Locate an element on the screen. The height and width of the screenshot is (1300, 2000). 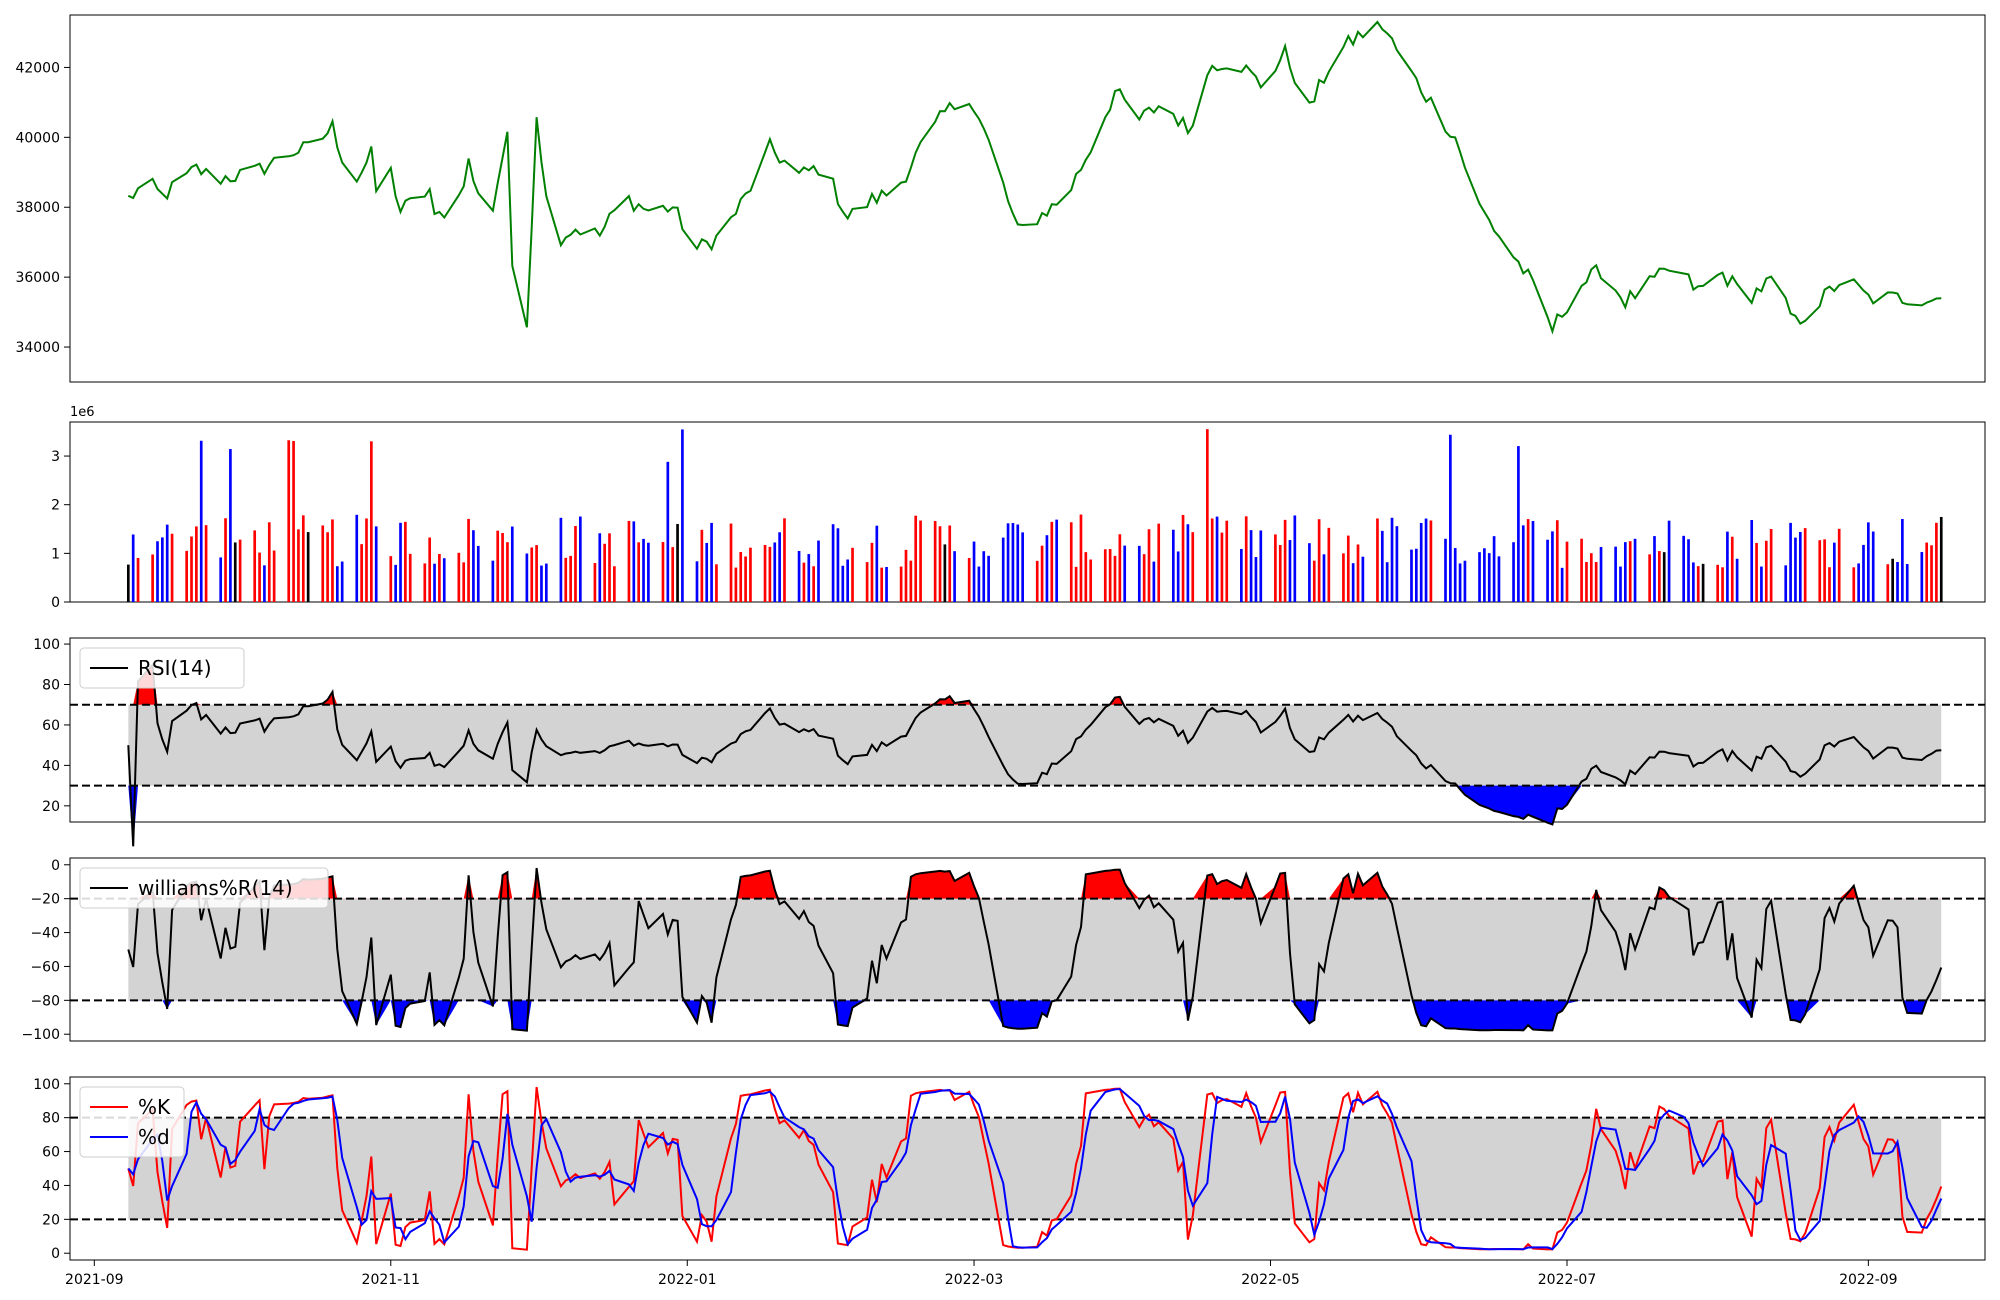
x-tick-label: 2022-03 is located at coordinates (974, 1280).